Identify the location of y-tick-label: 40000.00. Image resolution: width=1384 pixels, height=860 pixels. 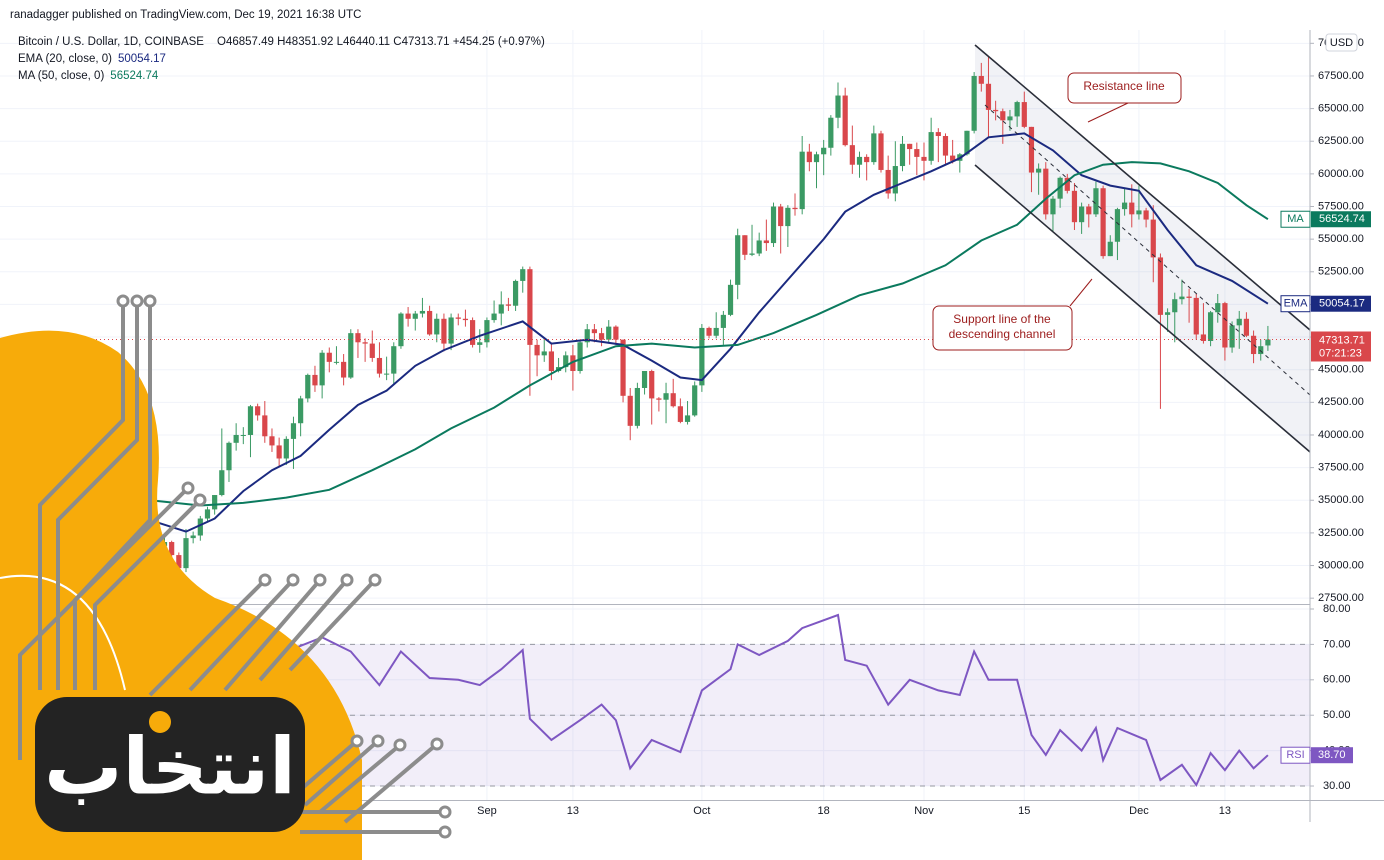
(1341, 435).